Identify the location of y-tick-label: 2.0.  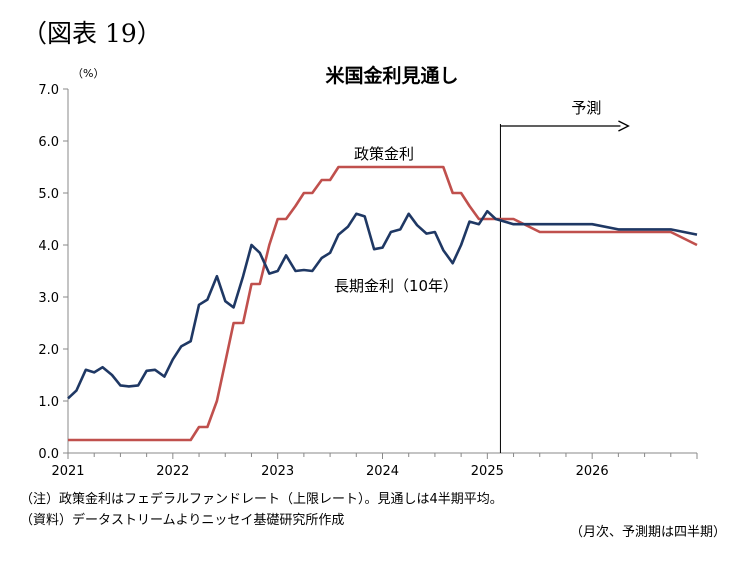
(48, 350).